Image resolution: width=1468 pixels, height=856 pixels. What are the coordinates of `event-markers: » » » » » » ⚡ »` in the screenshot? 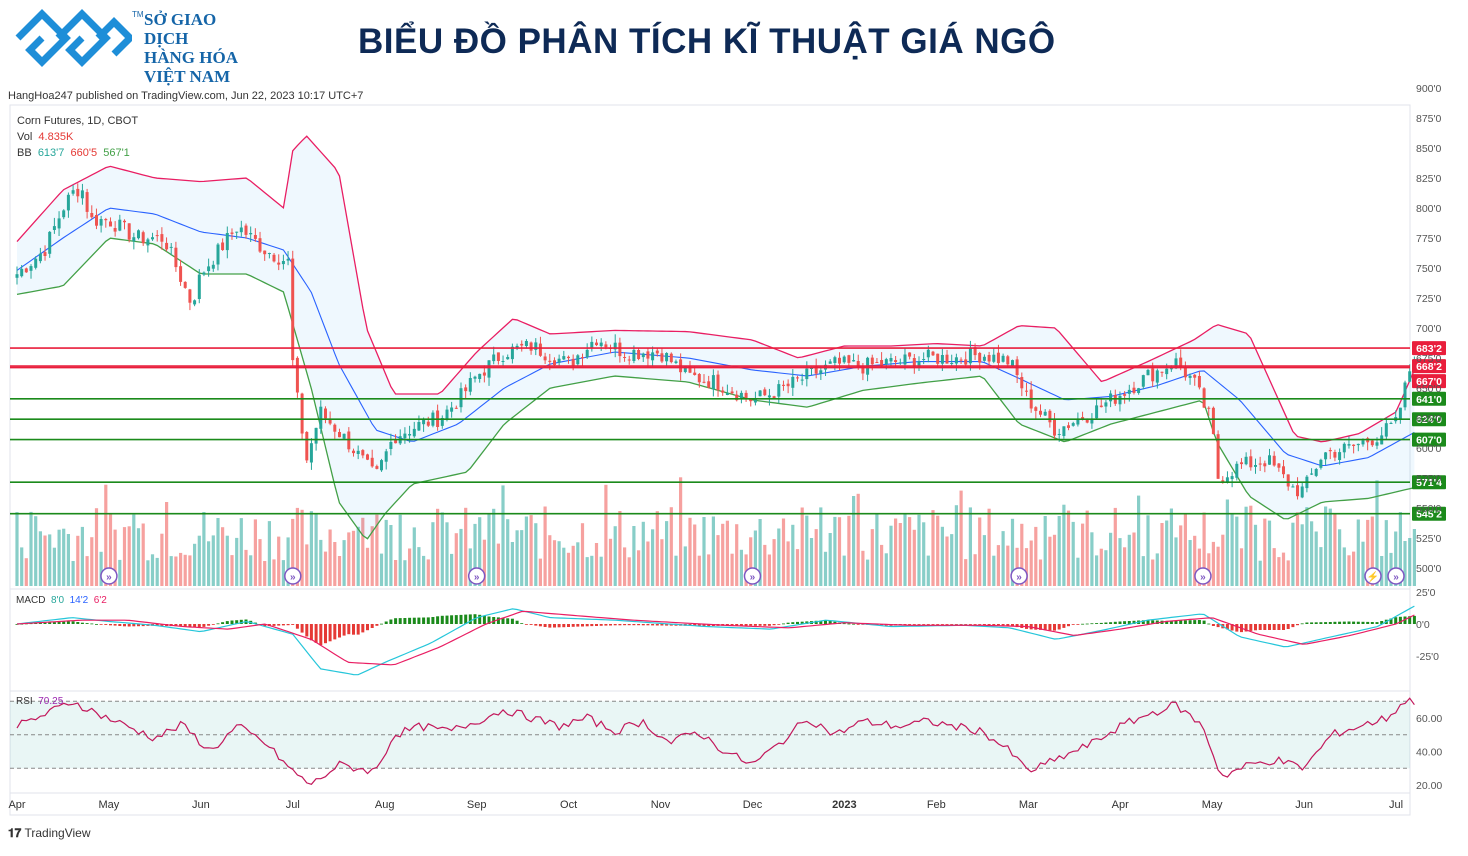 It's located at (752, 576).